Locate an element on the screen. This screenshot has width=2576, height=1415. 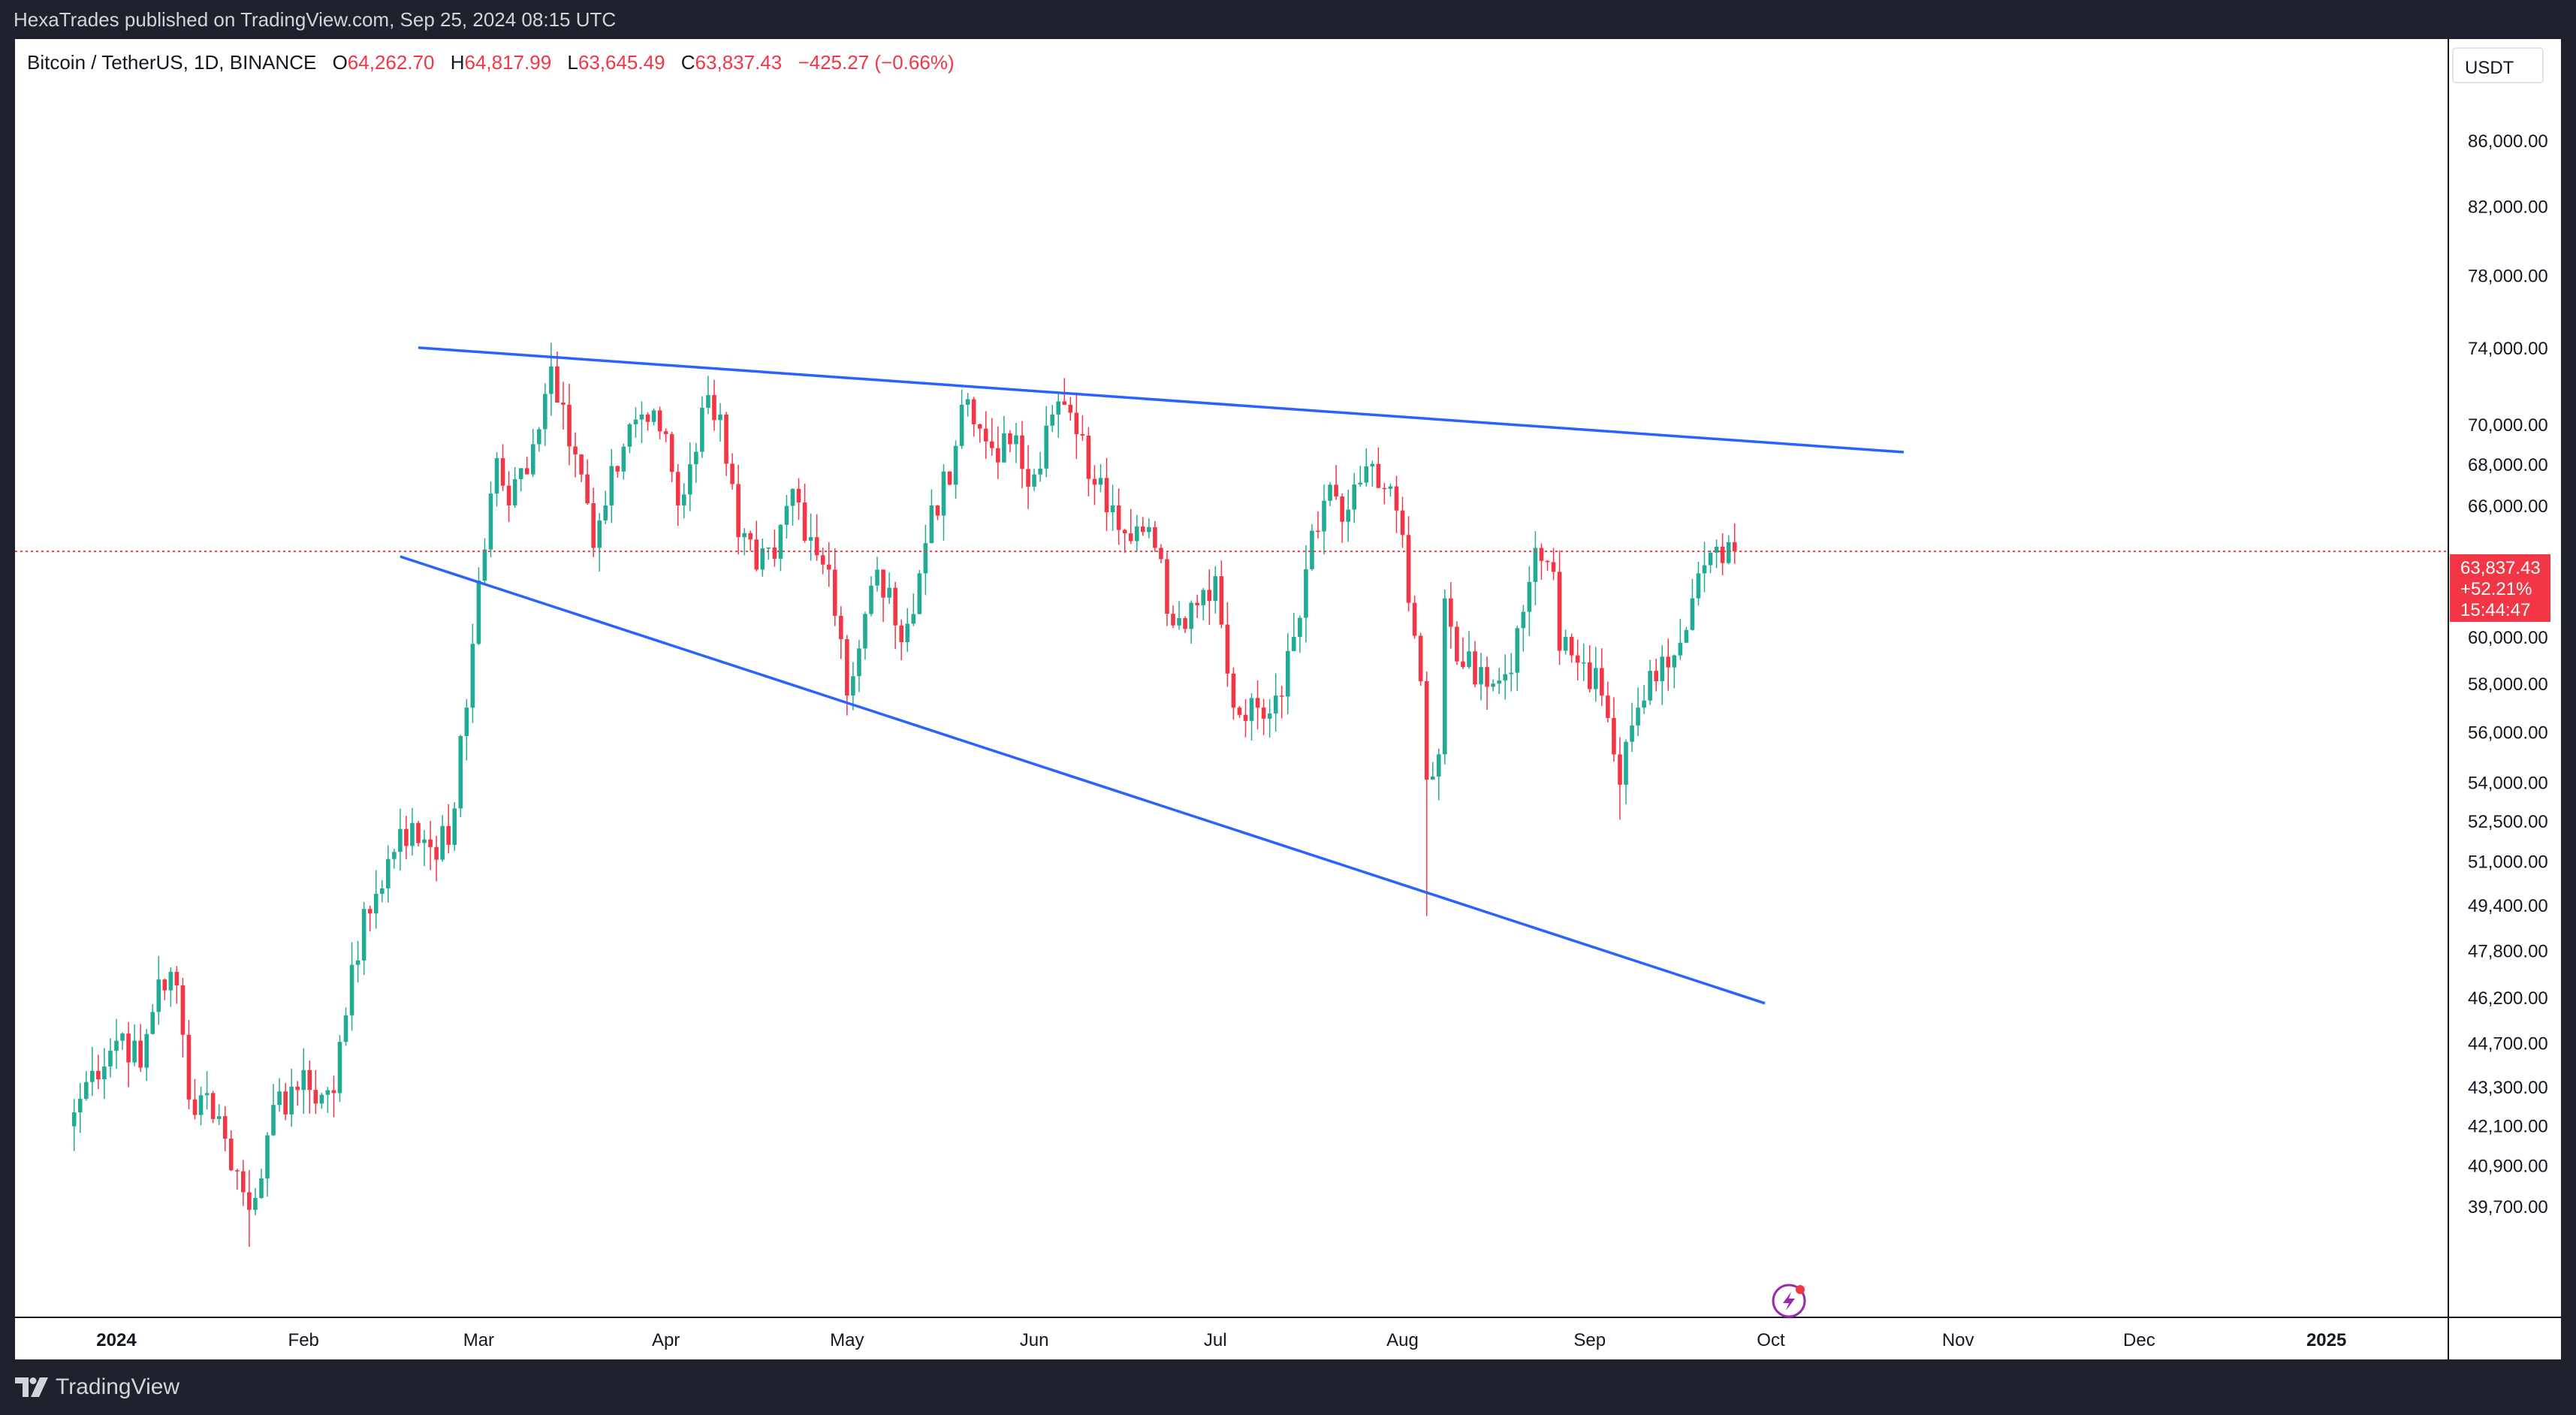
y-tick-label: 74,000.00 is located at coordinates (2508, 349).